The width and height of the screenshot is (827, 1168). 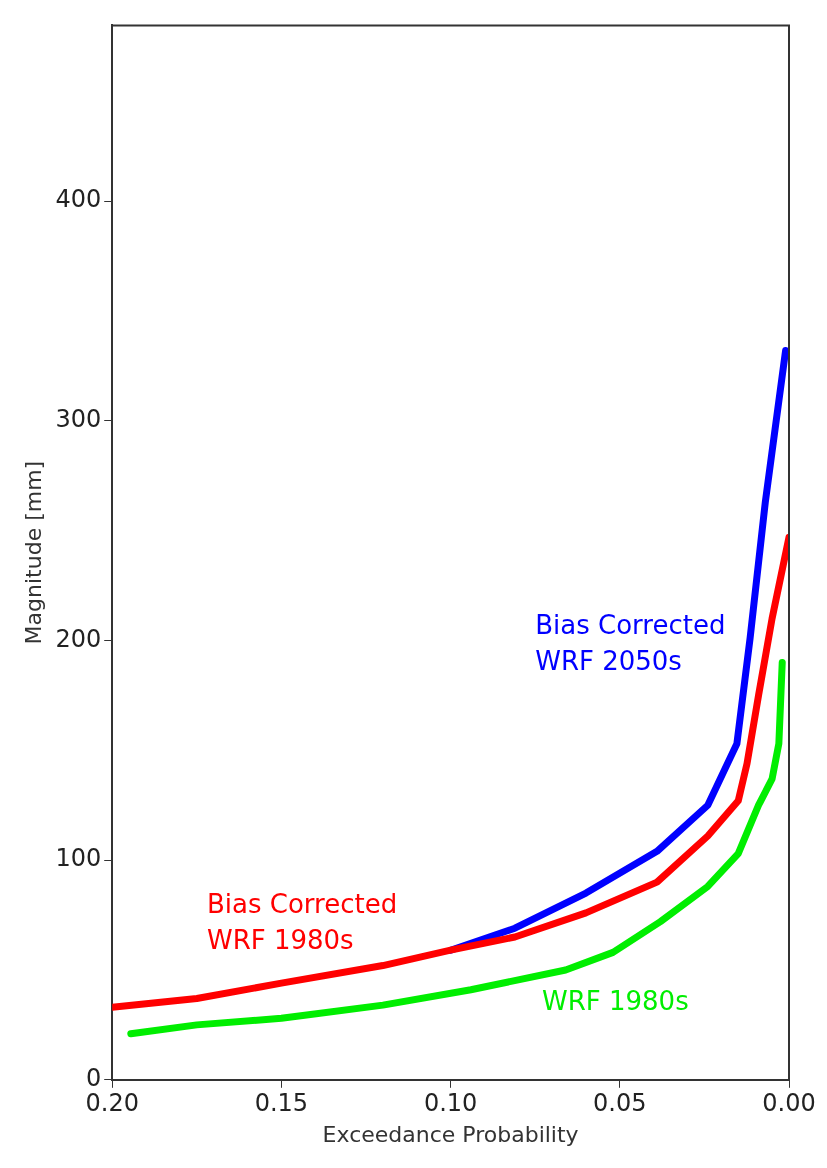 I want to click on x-tick-label: 0.10, so click(x=450, y=1103).